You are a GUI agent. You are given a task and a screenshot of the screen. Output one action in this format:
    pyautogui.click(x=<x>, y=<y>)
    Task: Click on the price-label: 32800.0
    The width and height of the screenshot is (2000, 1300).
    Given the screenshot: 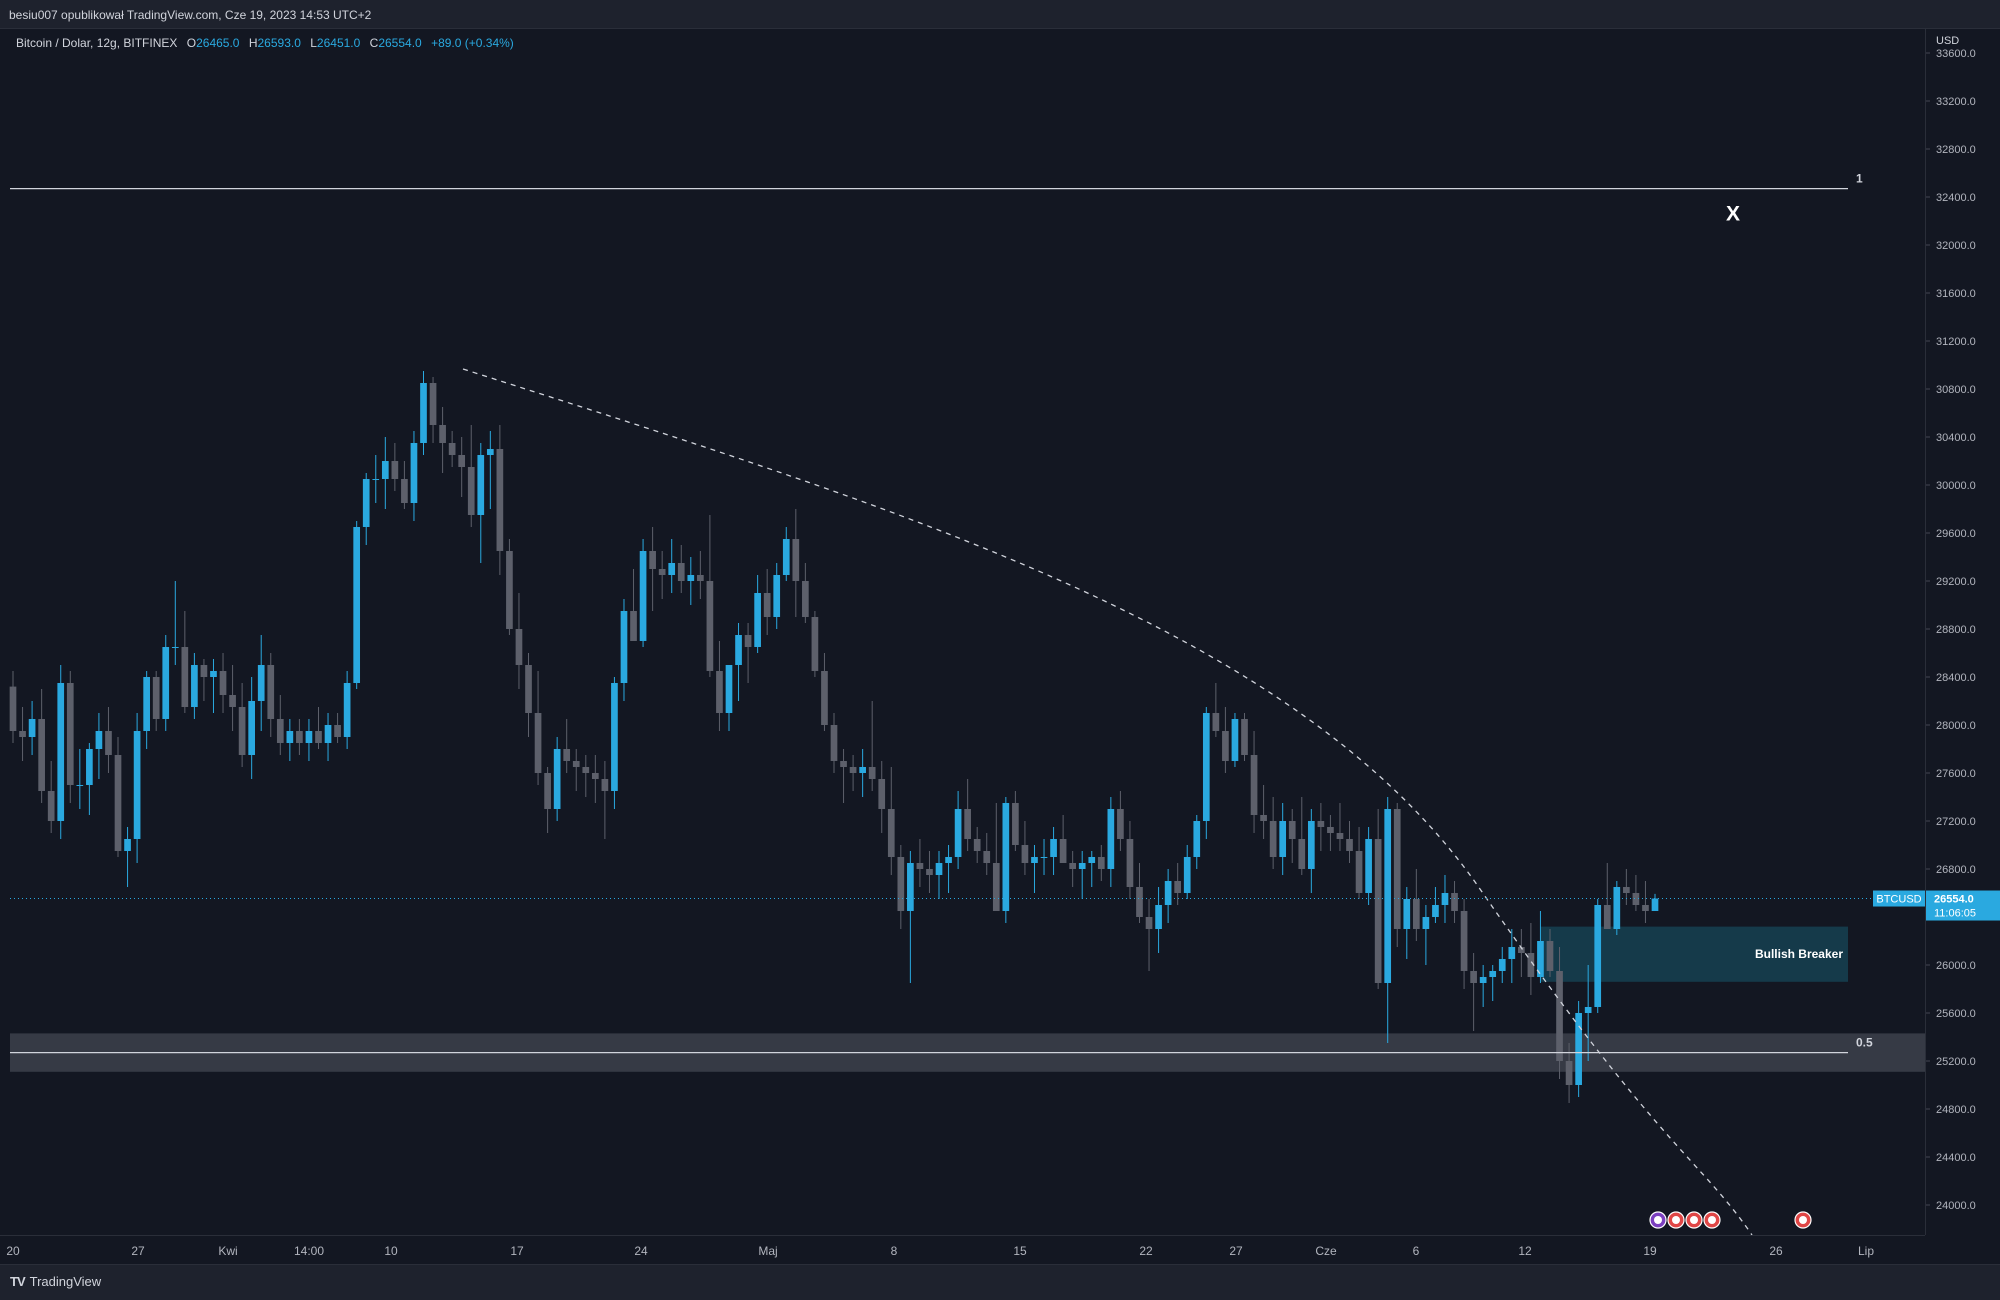 What is the action you would take?
    pyautogui.click(x=1956, y=150)
    